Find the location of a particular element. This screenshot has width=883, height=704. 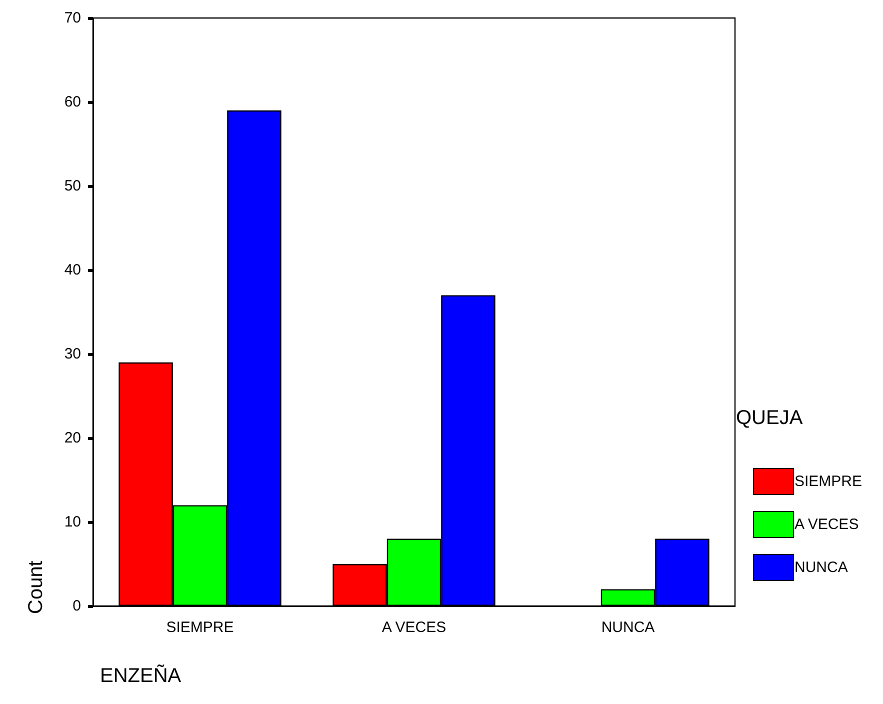

legend-label: SIEMPRE is located at coordinates (828, 481).